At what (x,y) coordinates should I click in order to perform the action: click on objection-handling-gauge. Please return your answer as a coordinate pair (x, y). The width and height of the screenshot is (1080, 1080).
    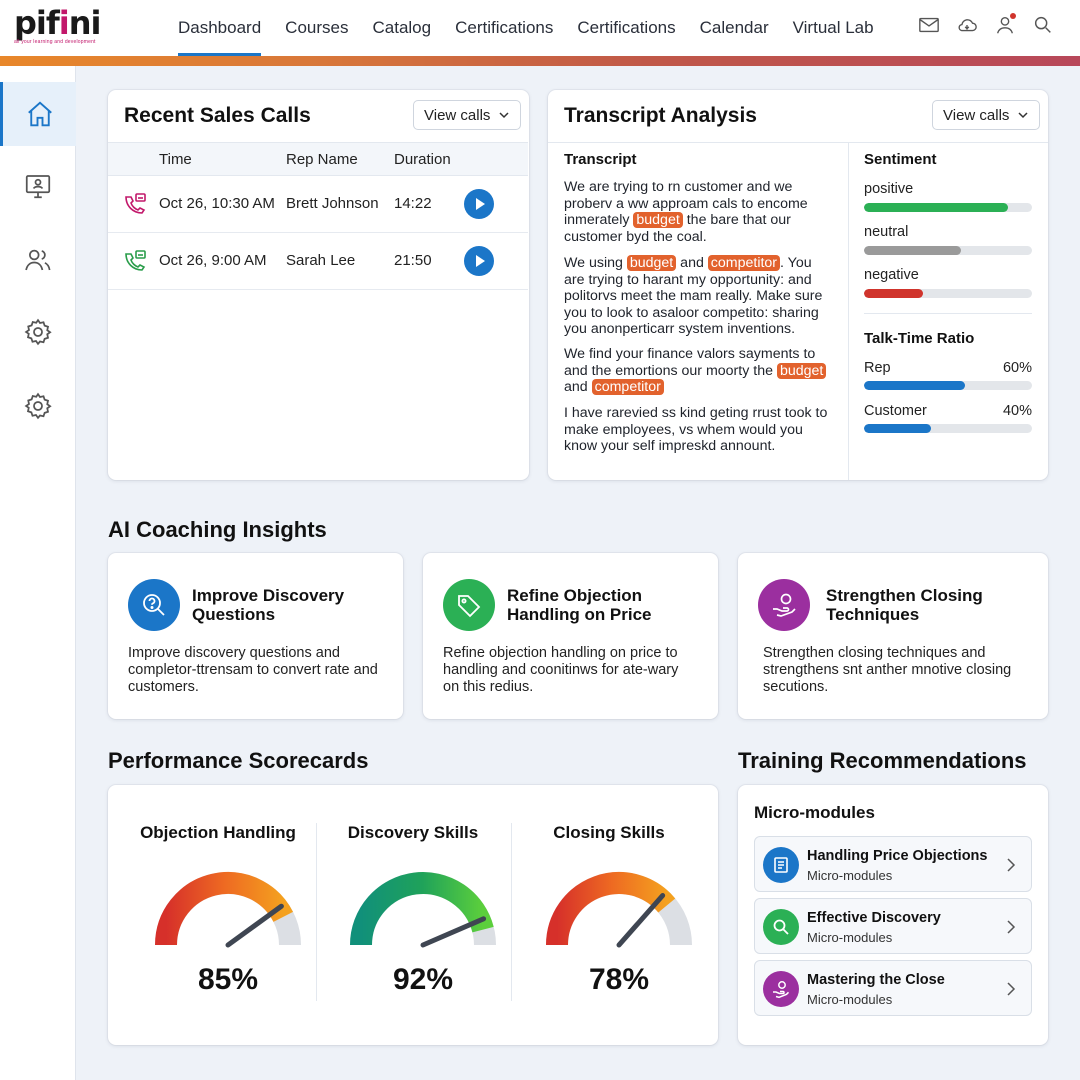
    Looking at the image, I should click on (228, 910).